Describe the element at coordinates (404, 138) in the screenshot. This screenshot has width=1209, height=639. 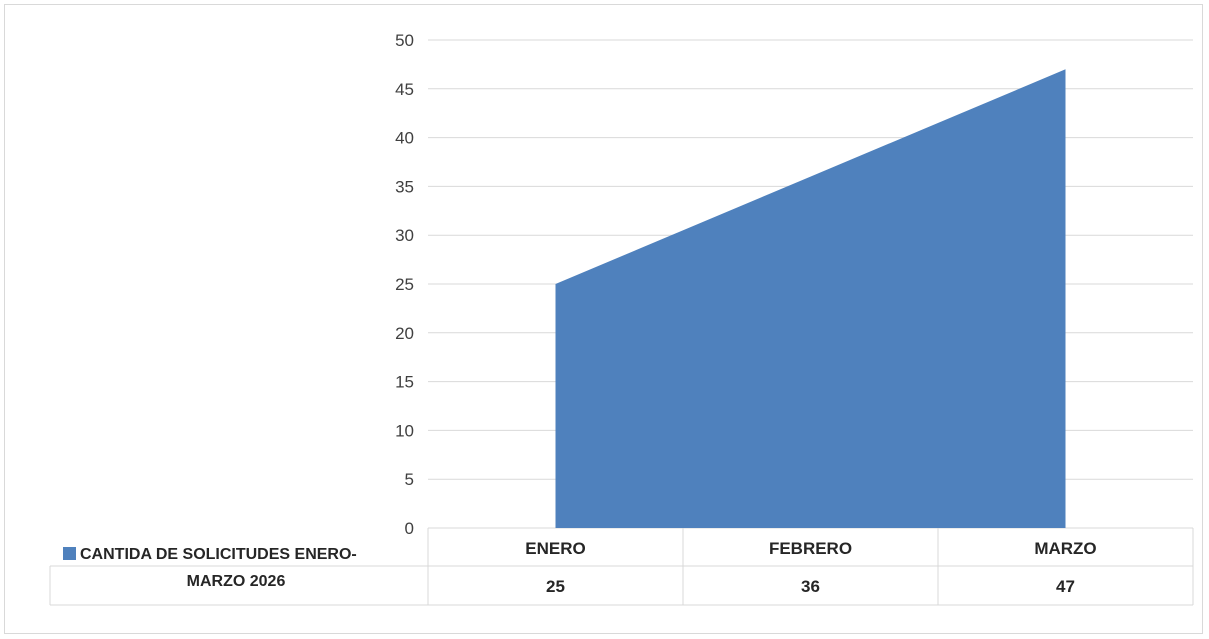
I see `y-tick-label: 40` at that location.